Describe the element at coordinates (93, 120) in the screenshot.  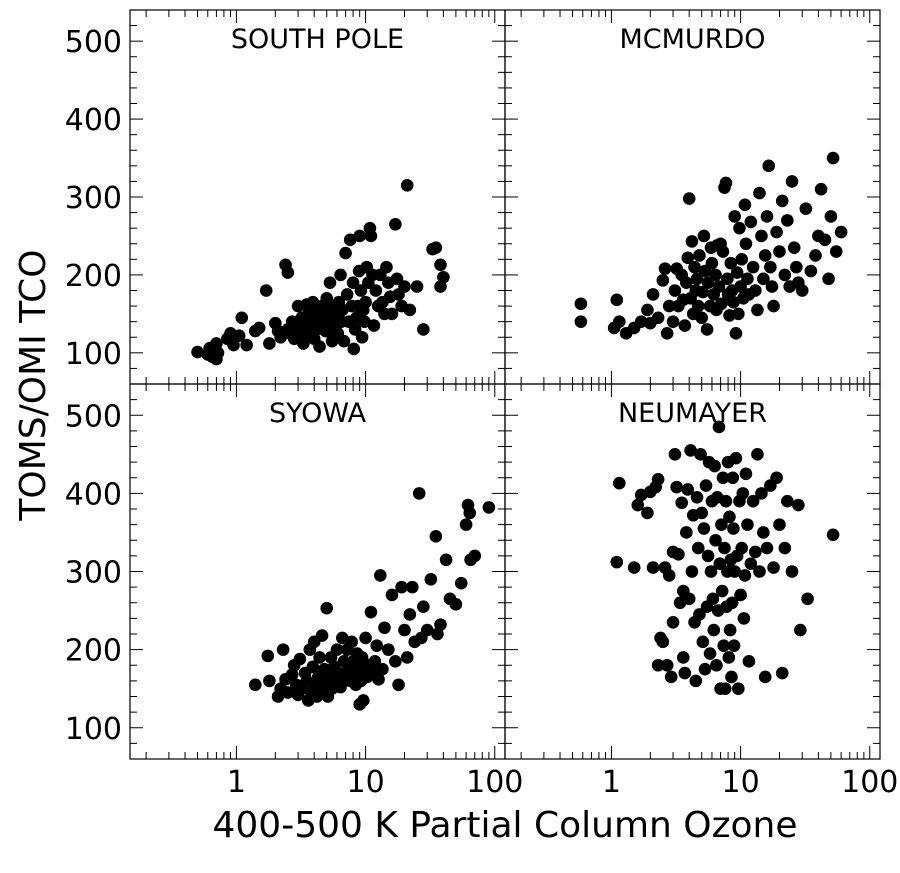
I see `y-tick-label: 400` at that location.